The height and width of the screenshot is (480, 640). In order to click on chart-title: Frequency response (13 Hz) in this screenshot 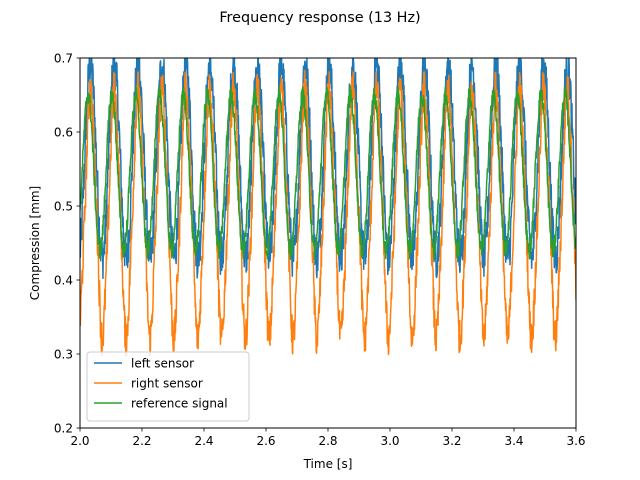, I will do `click(319, 18)`.